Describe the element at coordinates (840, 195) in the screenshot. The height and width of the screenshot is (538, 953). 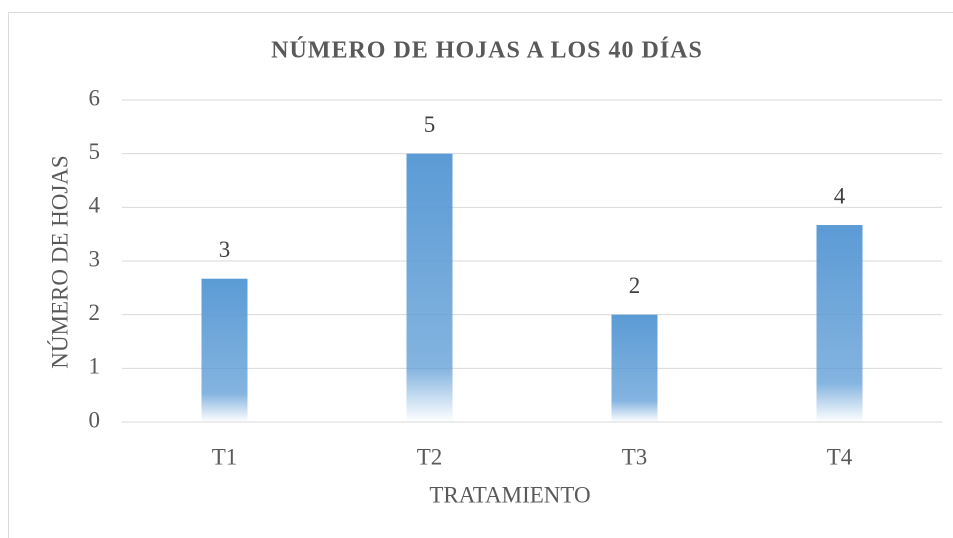
I see `data-label: 4` at that location.